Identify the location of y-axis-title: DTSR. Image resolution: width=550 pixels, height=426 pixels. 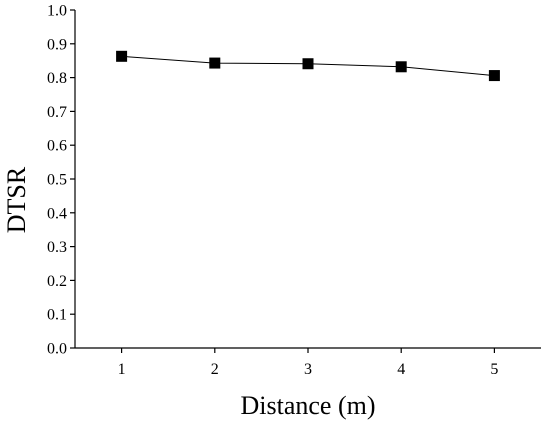
(16, 199).